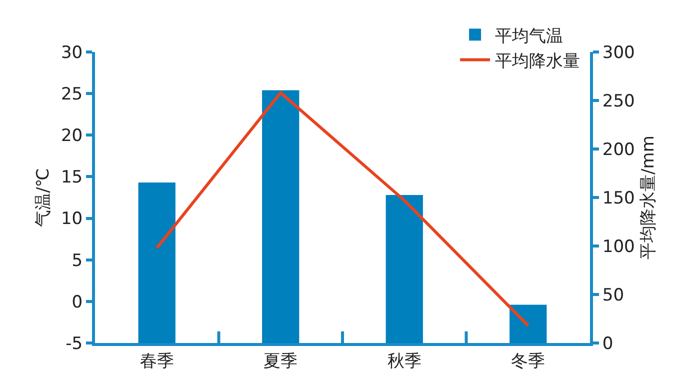 The height and width of the screenshot is (391, 700). I want to click on y2-tick-label: 50, so click(613, 295).